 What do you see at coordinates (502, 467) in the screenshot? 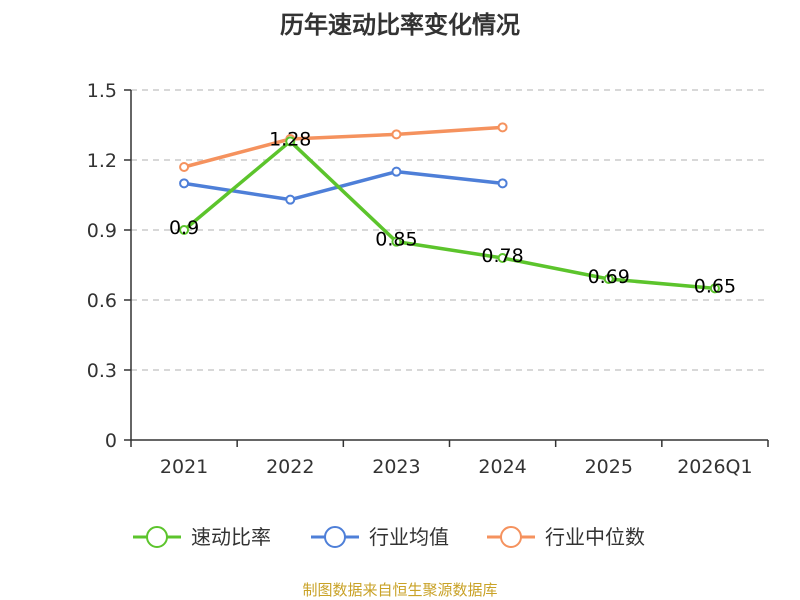
I see `x-tick-label: 2024` at bounding box center [502, 467].